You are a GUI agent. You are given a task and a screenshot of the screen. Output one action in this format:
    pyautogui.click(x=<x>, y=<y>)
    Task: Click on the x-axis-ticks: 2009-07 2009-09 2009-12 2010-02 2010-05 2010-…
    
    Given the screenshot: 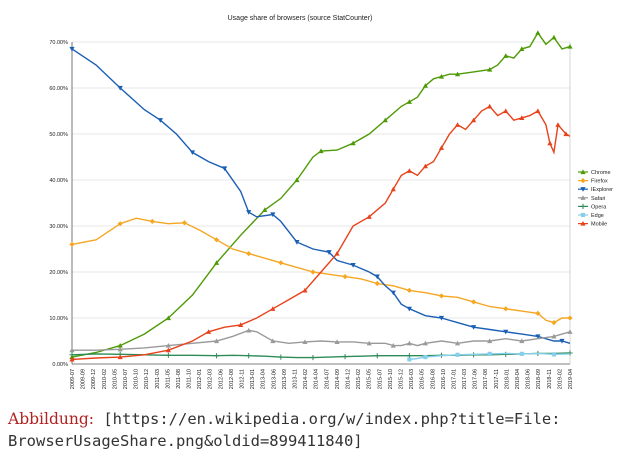 What is the action you would take?
    pyautogui.click(x=322, y=379)
    